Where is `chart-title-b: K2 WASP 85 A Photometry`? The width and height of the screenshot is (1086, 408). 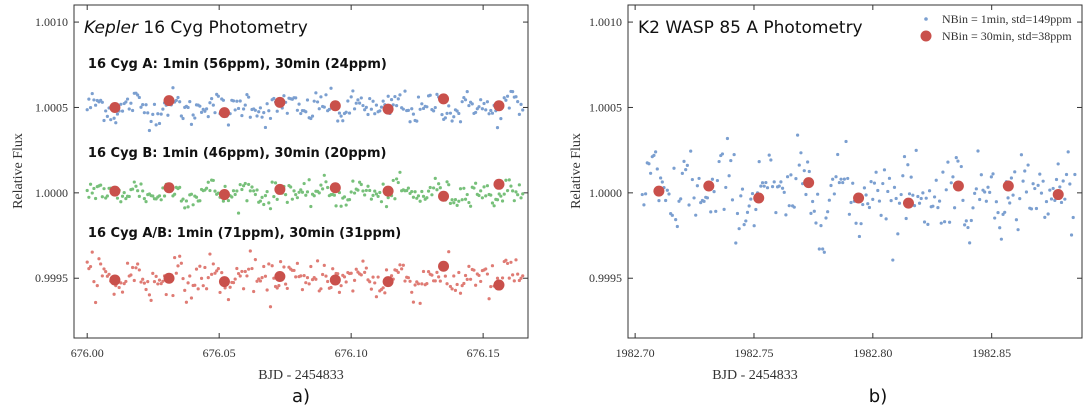
chart-title-b: K2 WASP 85 A Photometry is located at coordinates (750, 28).